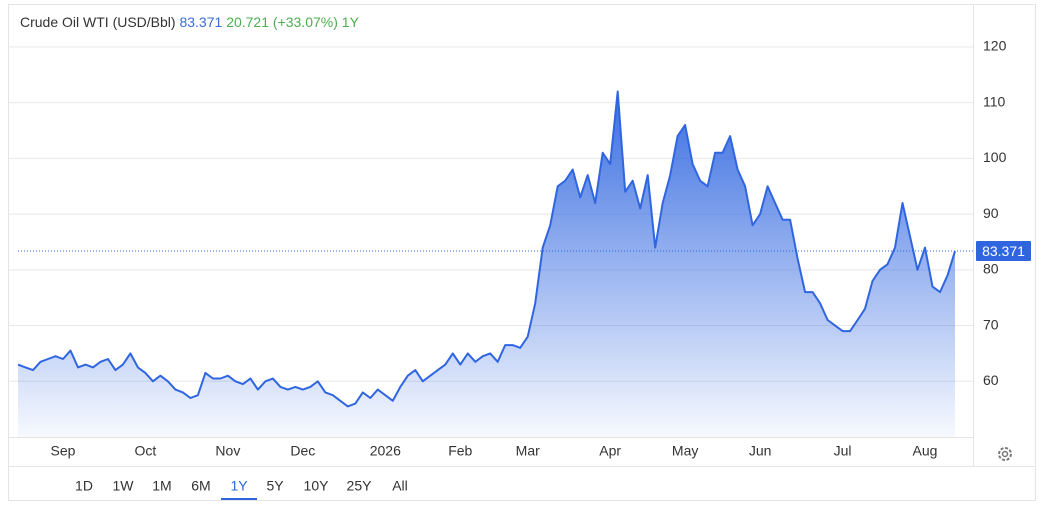 The height and width of the screenshot is (506, 1043). Describe the element at coordinates (360, 486) in the screenshot. I see `range-button: 25Y` at that location.